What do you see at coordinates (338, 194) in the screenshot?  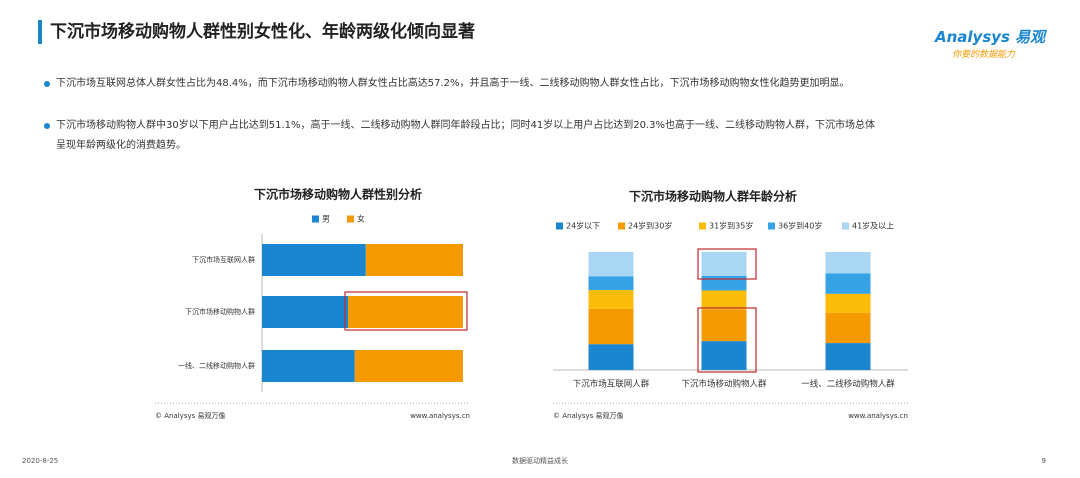 I see `chart-title: 下沉市场移动购物人群性别分析` at bounding box center [338, 194].